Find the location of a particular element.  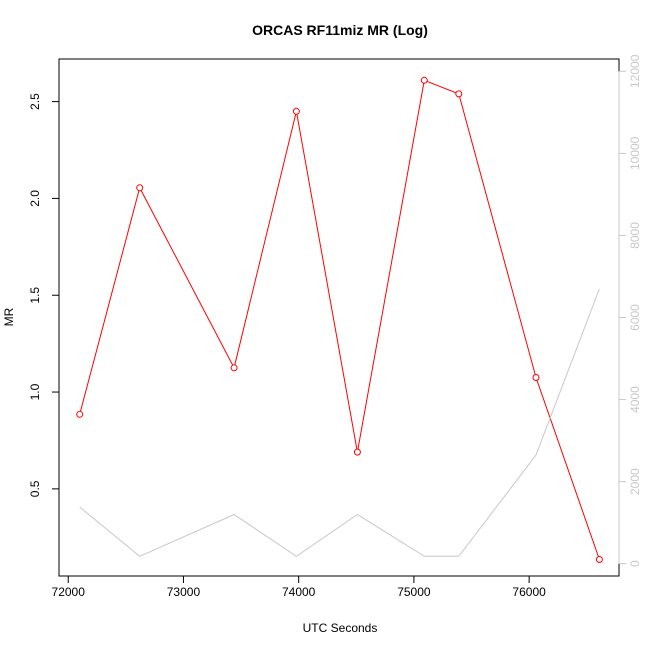

x-tick-label: 75000 is located at coordinates (414, 592).